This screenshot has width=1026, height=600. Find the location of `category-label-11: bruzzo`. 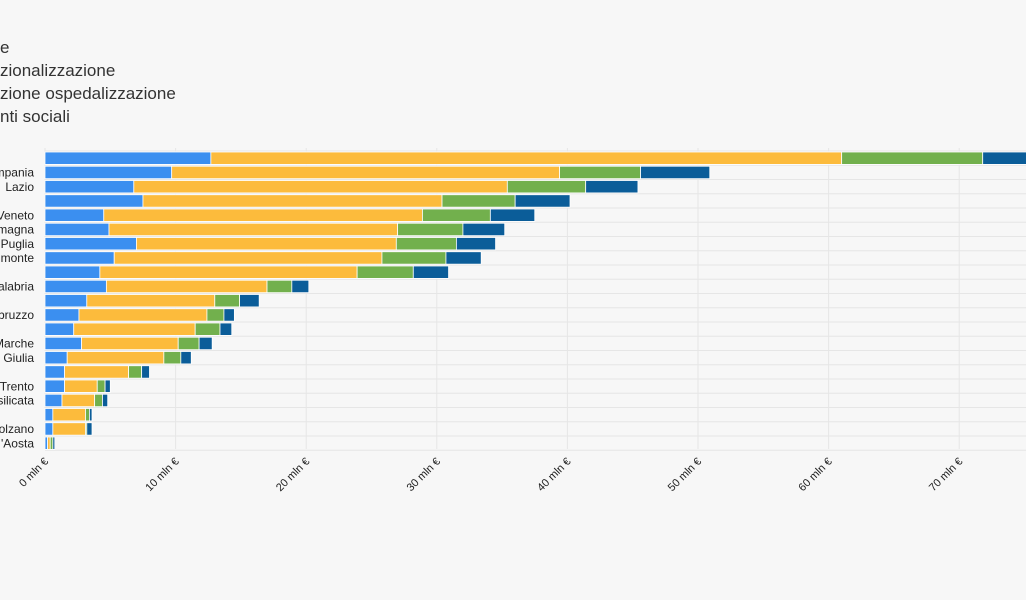

category-label-11: bruzzo is located at coordinates (17, 315).